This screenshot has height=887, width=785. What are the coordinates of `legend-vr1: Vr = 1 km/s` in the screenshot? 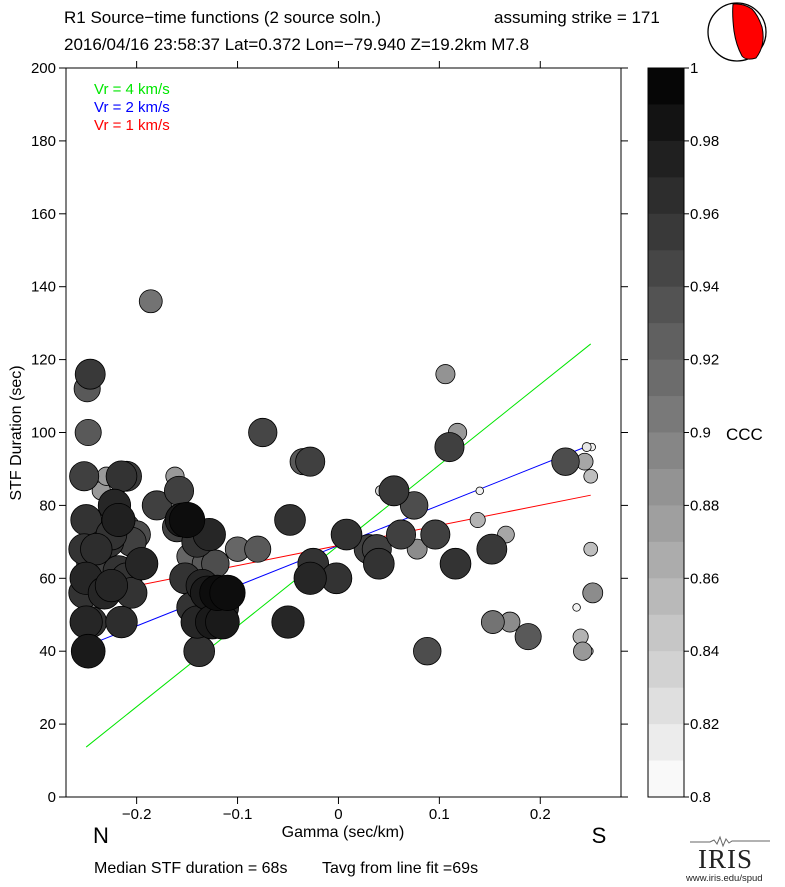 It's located at (132, 125).